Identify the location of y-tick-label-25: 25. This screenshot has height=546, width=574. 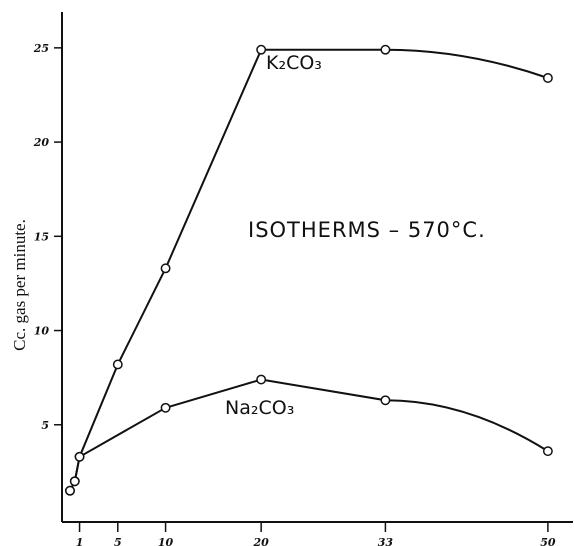
(41, 48).